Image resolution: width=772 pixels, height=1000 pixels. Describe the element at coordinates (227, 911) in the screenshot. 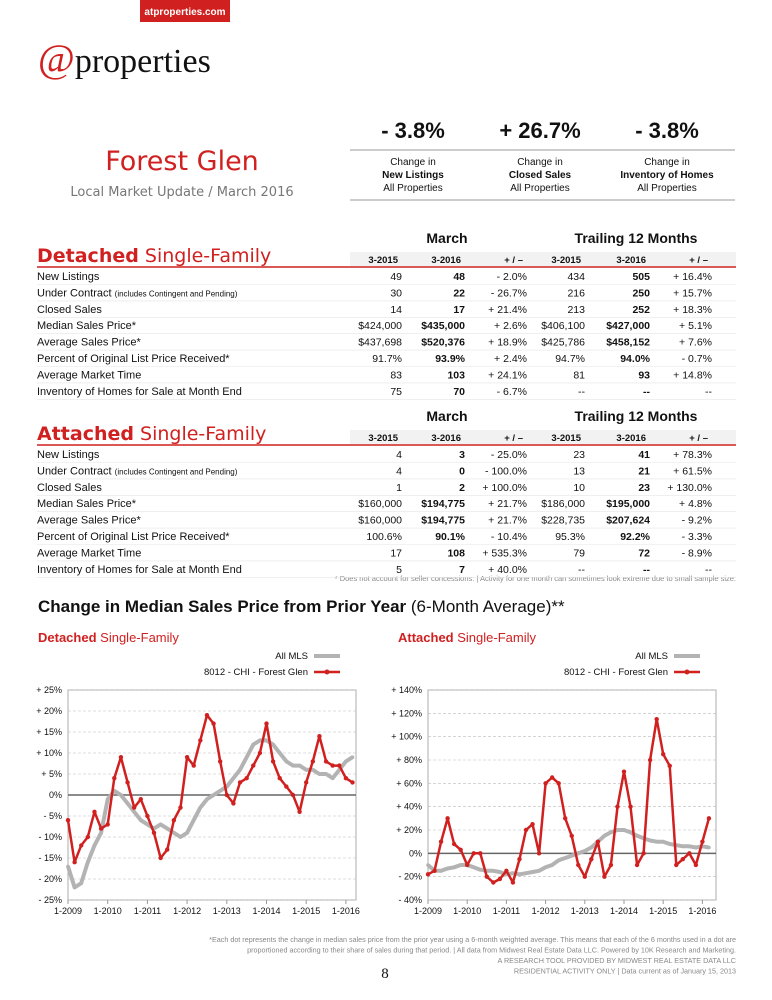

I see `x-tick-label: 1-2013` at that location.